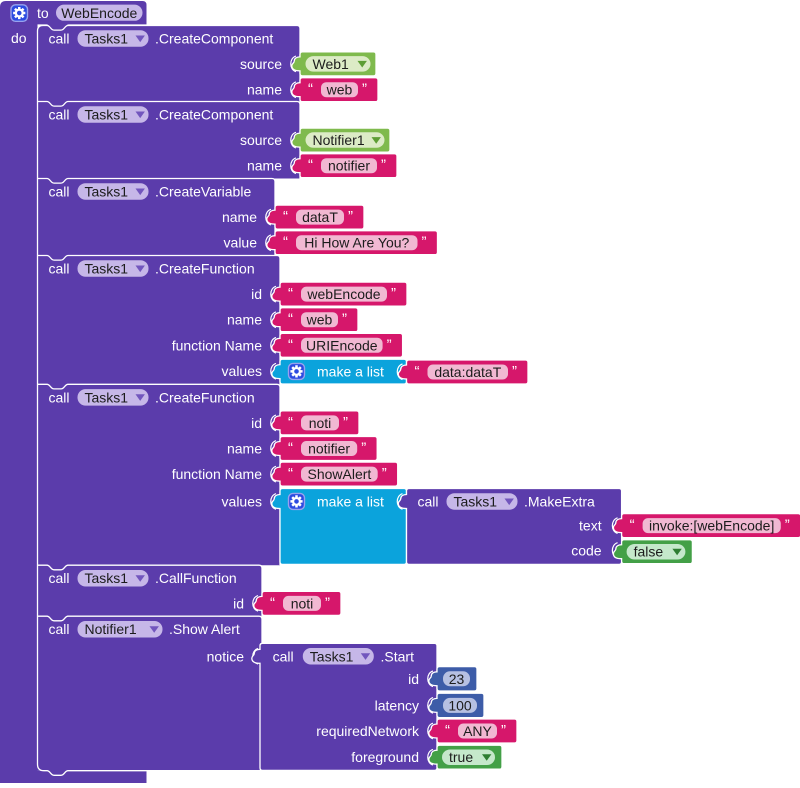 Image resolution: width=800 pixels, height=788 pixels. What do you see at coordinates (226, 656) in the screenshot?
I see `svg-text: notice` at bounding box center [226, 656].